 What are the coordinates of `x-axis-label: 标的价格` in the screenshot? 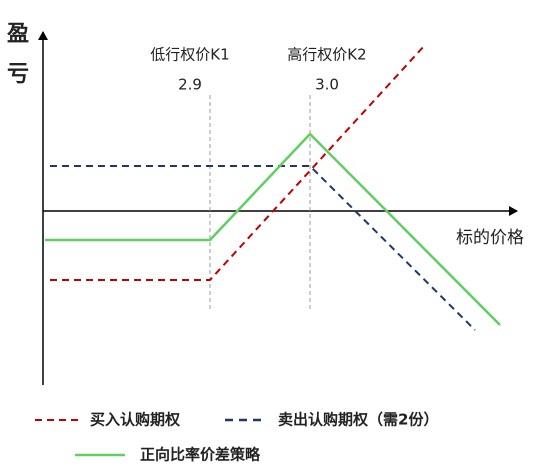 It's located at (490, 238).